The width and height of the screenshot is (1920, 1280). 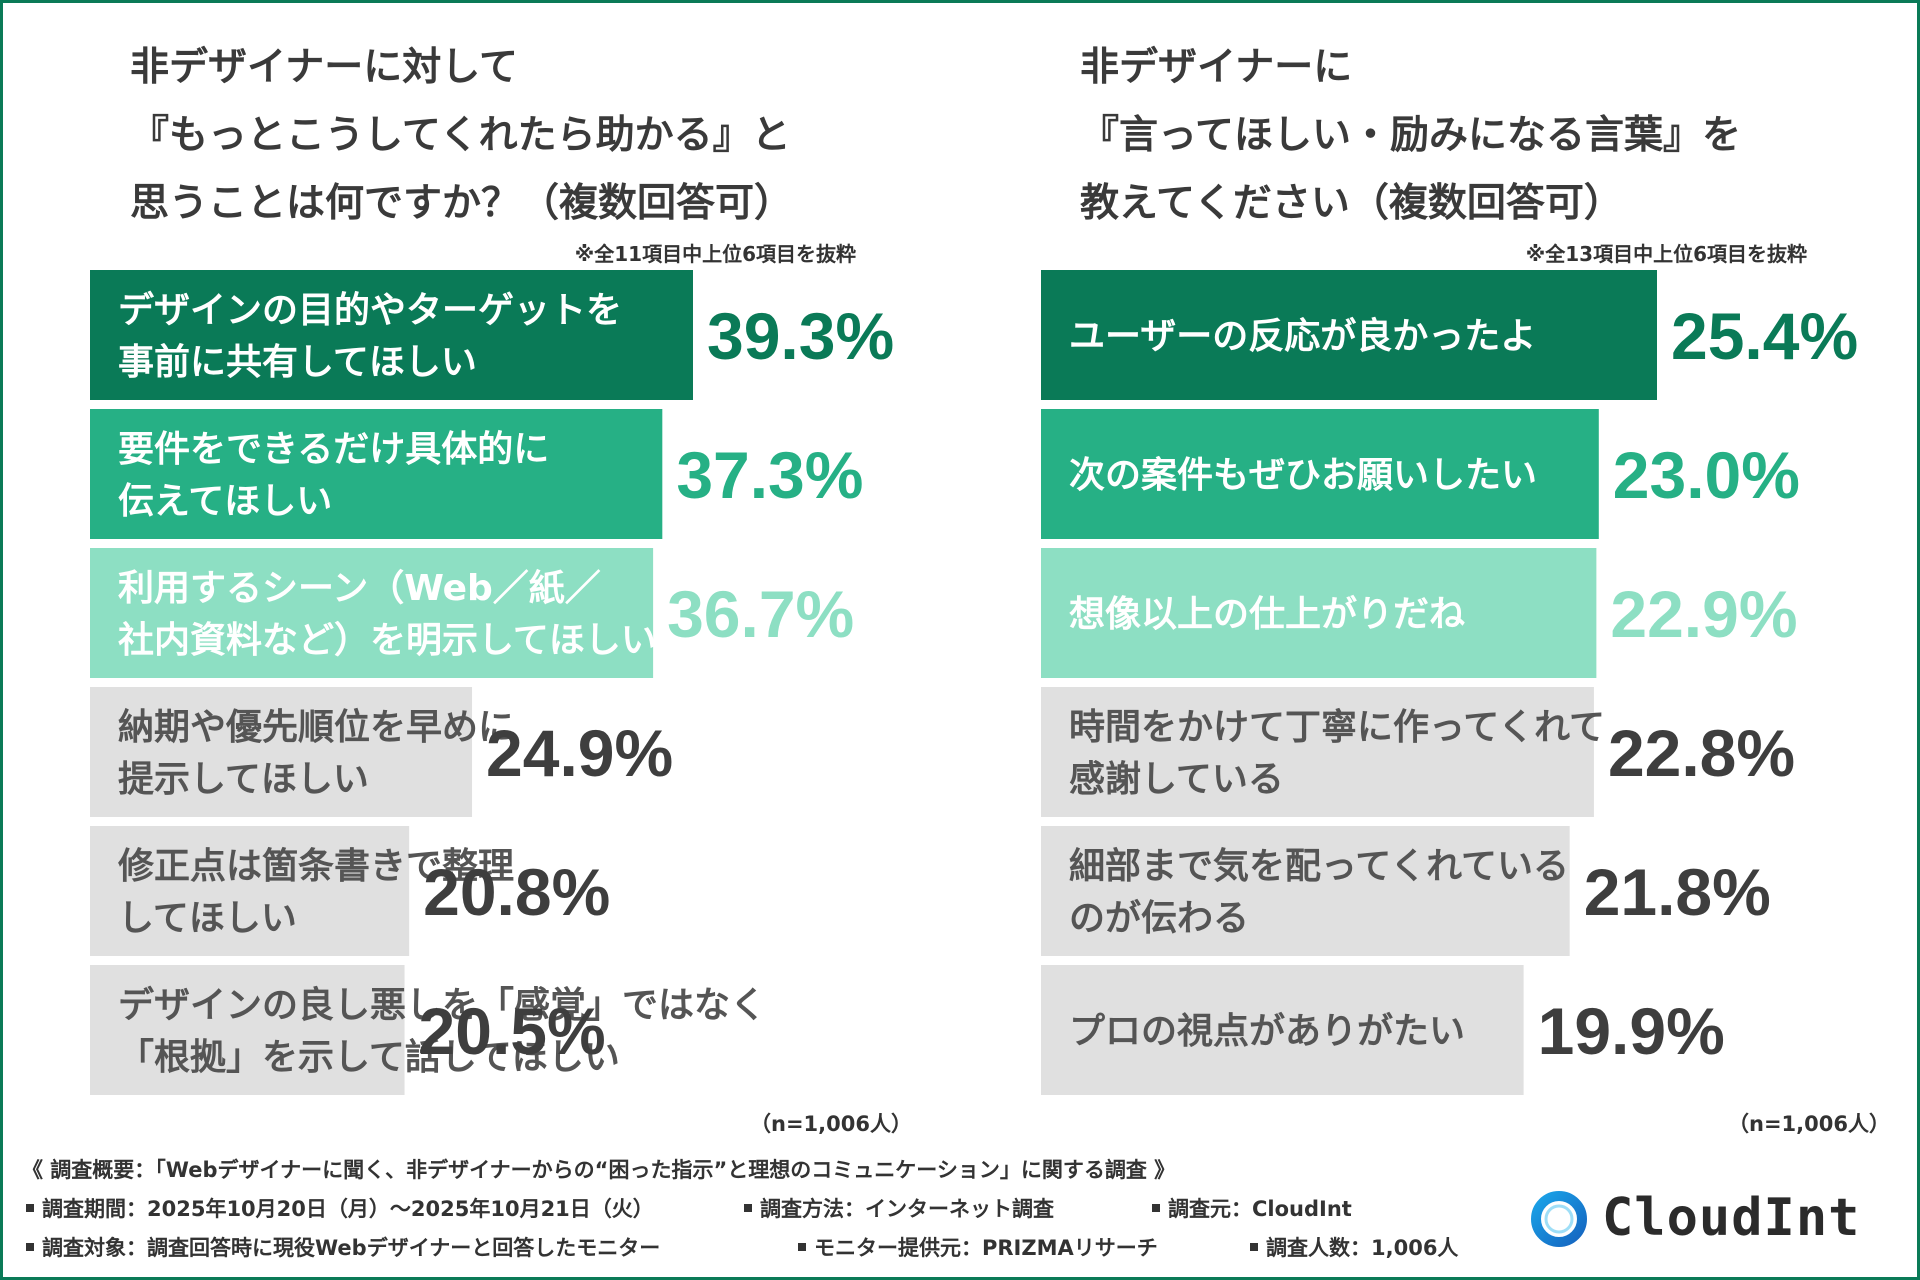 I want to click on left-chart-note: ※全11項目中上位6項目を抜粋, so click(x=715, y=254).